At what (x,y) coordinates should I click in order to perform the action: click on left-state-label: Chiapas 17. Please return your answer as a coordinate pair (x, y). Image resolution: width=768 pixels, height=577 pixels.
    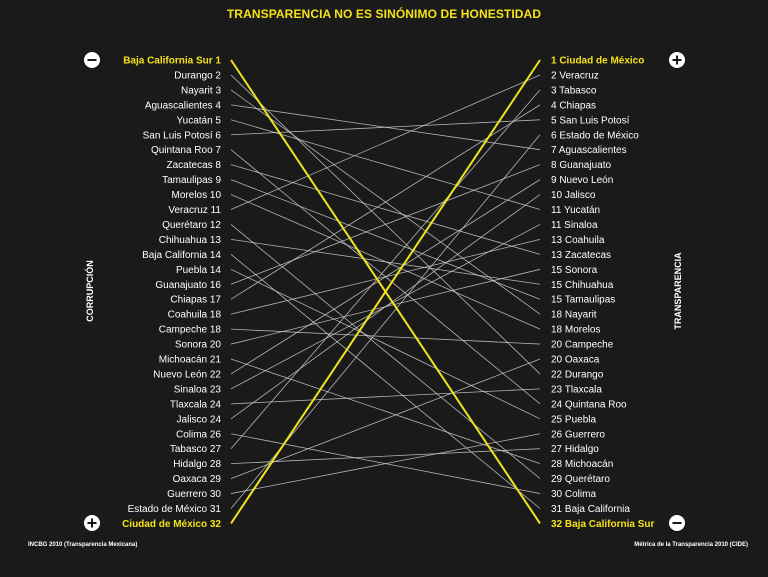
    Looking at the image, I should click on (195, 300).